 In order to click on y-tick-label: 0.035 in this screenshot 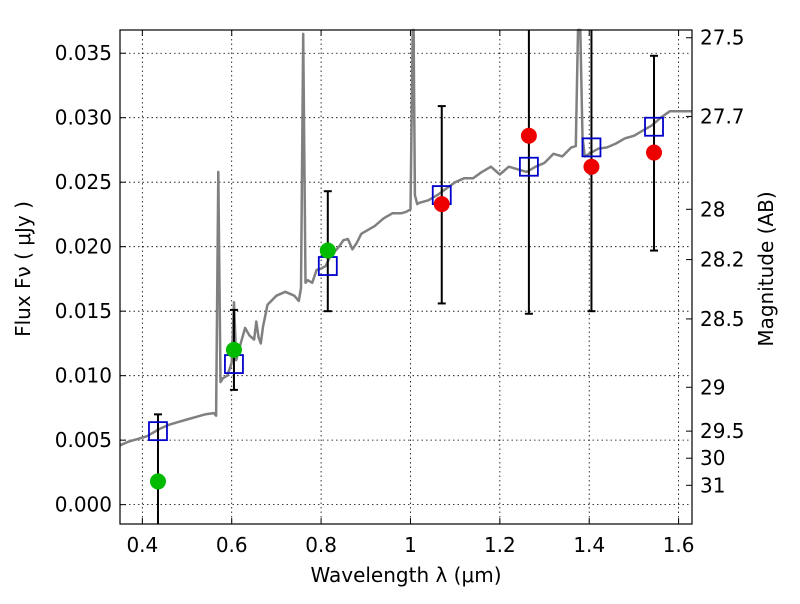, I will do `click(83, 53)`.